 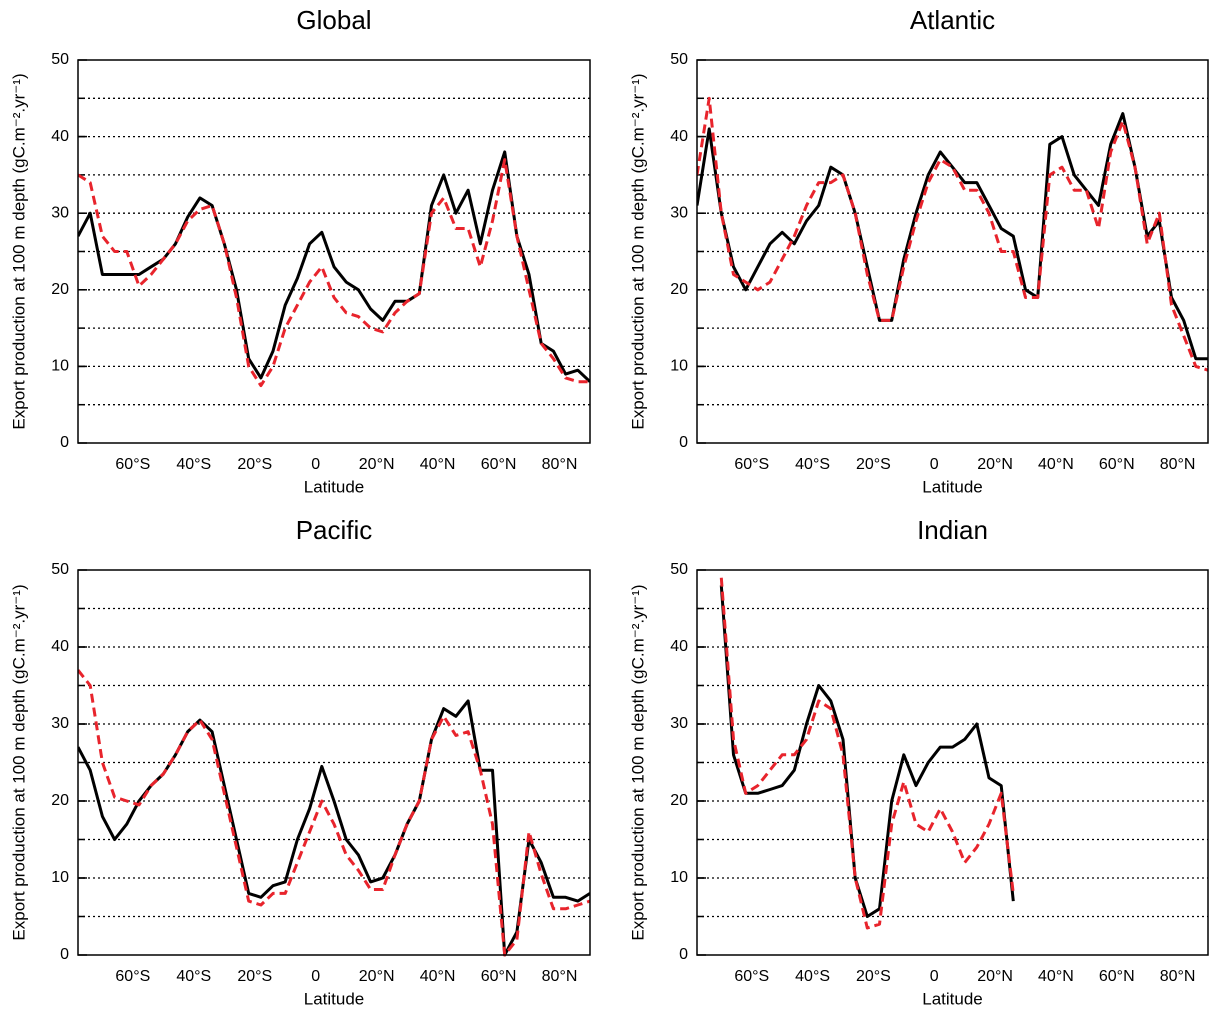 What do you see at coordinates (333, 20) in the screenshot?
I see `panel-title: Global` at bounding box center [333, 20].